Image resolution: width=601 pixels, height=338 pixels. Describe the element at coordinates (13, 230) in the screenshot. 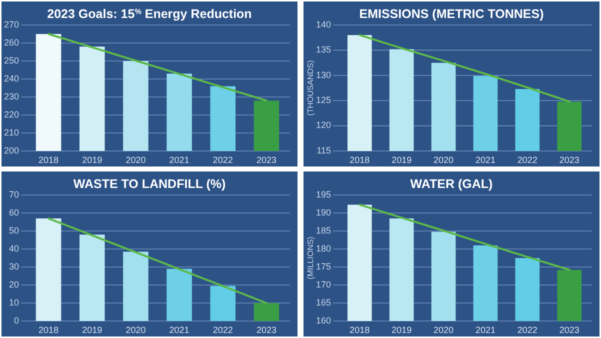

I see `y-tick-label: 50` at that location.